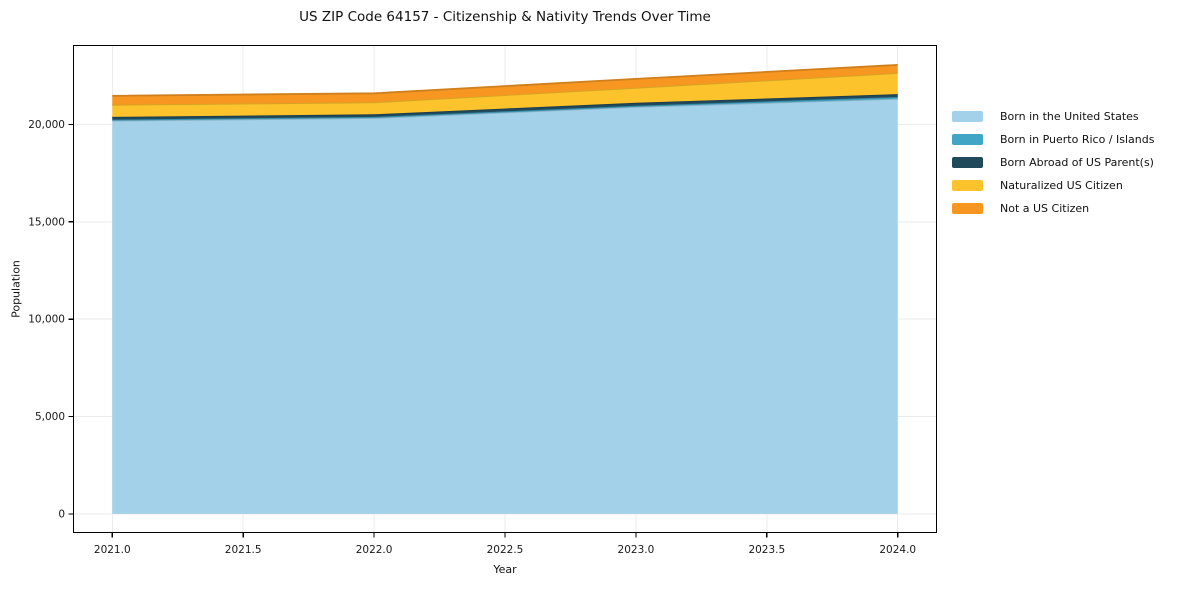 This screenshot has width=1189, height=590. I want to click on y-axis-label: Population, so click(16, 289).